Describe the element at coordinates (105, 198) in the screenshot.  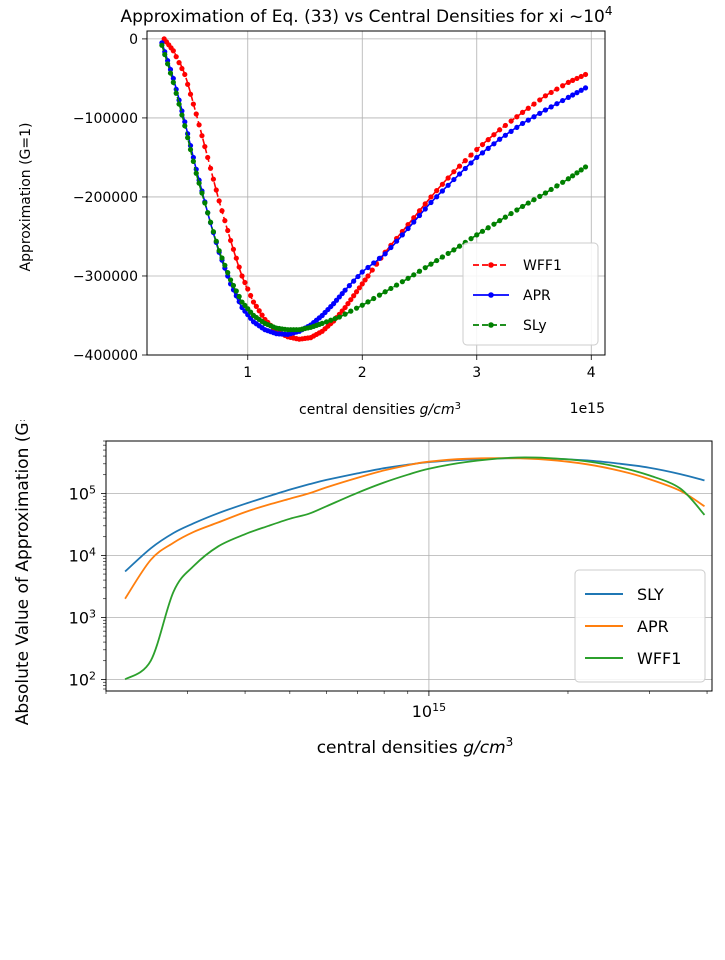
I see `y-tick-label: −200000` at that location.